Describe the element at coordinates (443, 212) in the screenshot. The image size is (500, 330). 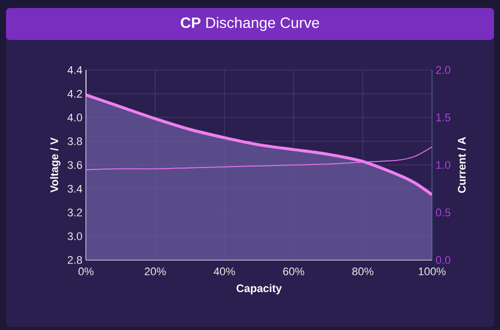
I see `y2-tick-label: 0.5` at that location.